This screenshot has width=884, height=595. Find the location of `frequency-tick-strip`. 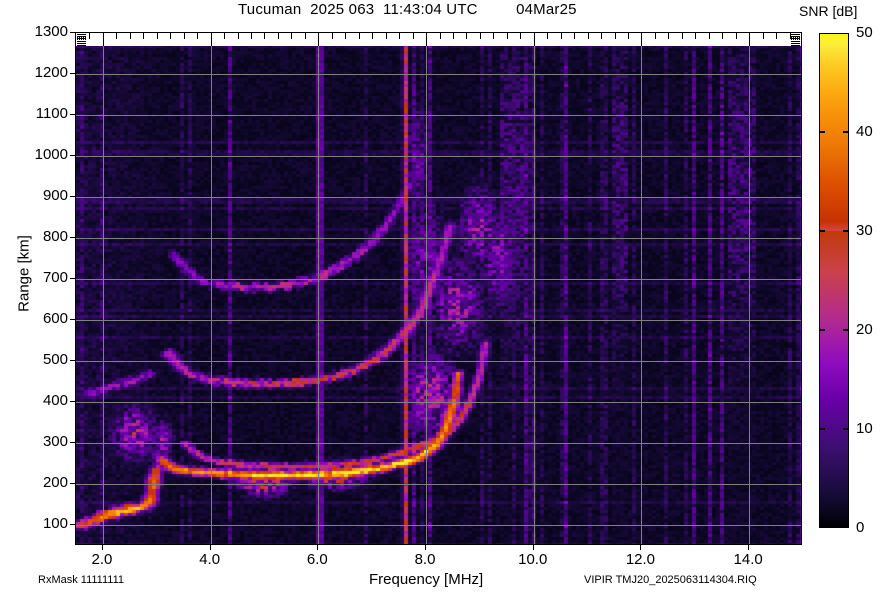

frequency-tick-strip is located at coordinates (438, 39).